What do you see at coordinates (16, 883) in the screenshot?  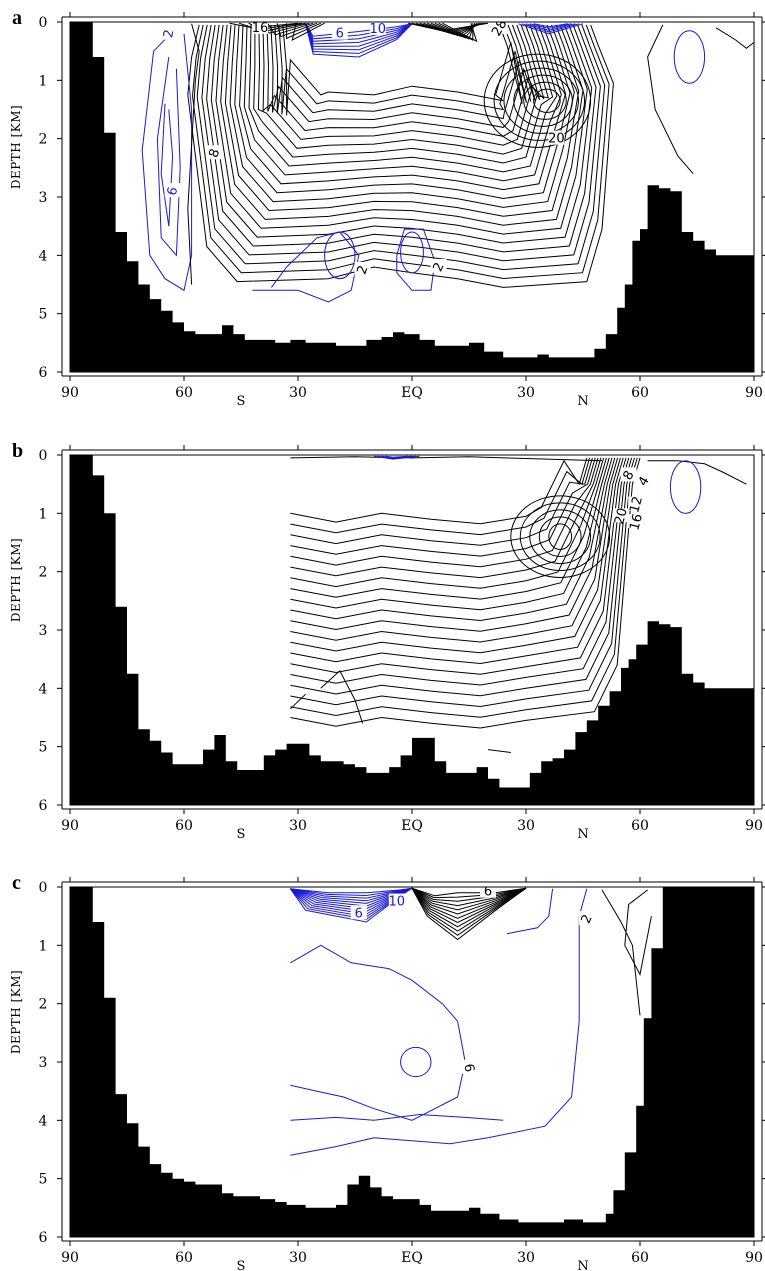 I see `panel-label: c` at bounding box center [16, 883].